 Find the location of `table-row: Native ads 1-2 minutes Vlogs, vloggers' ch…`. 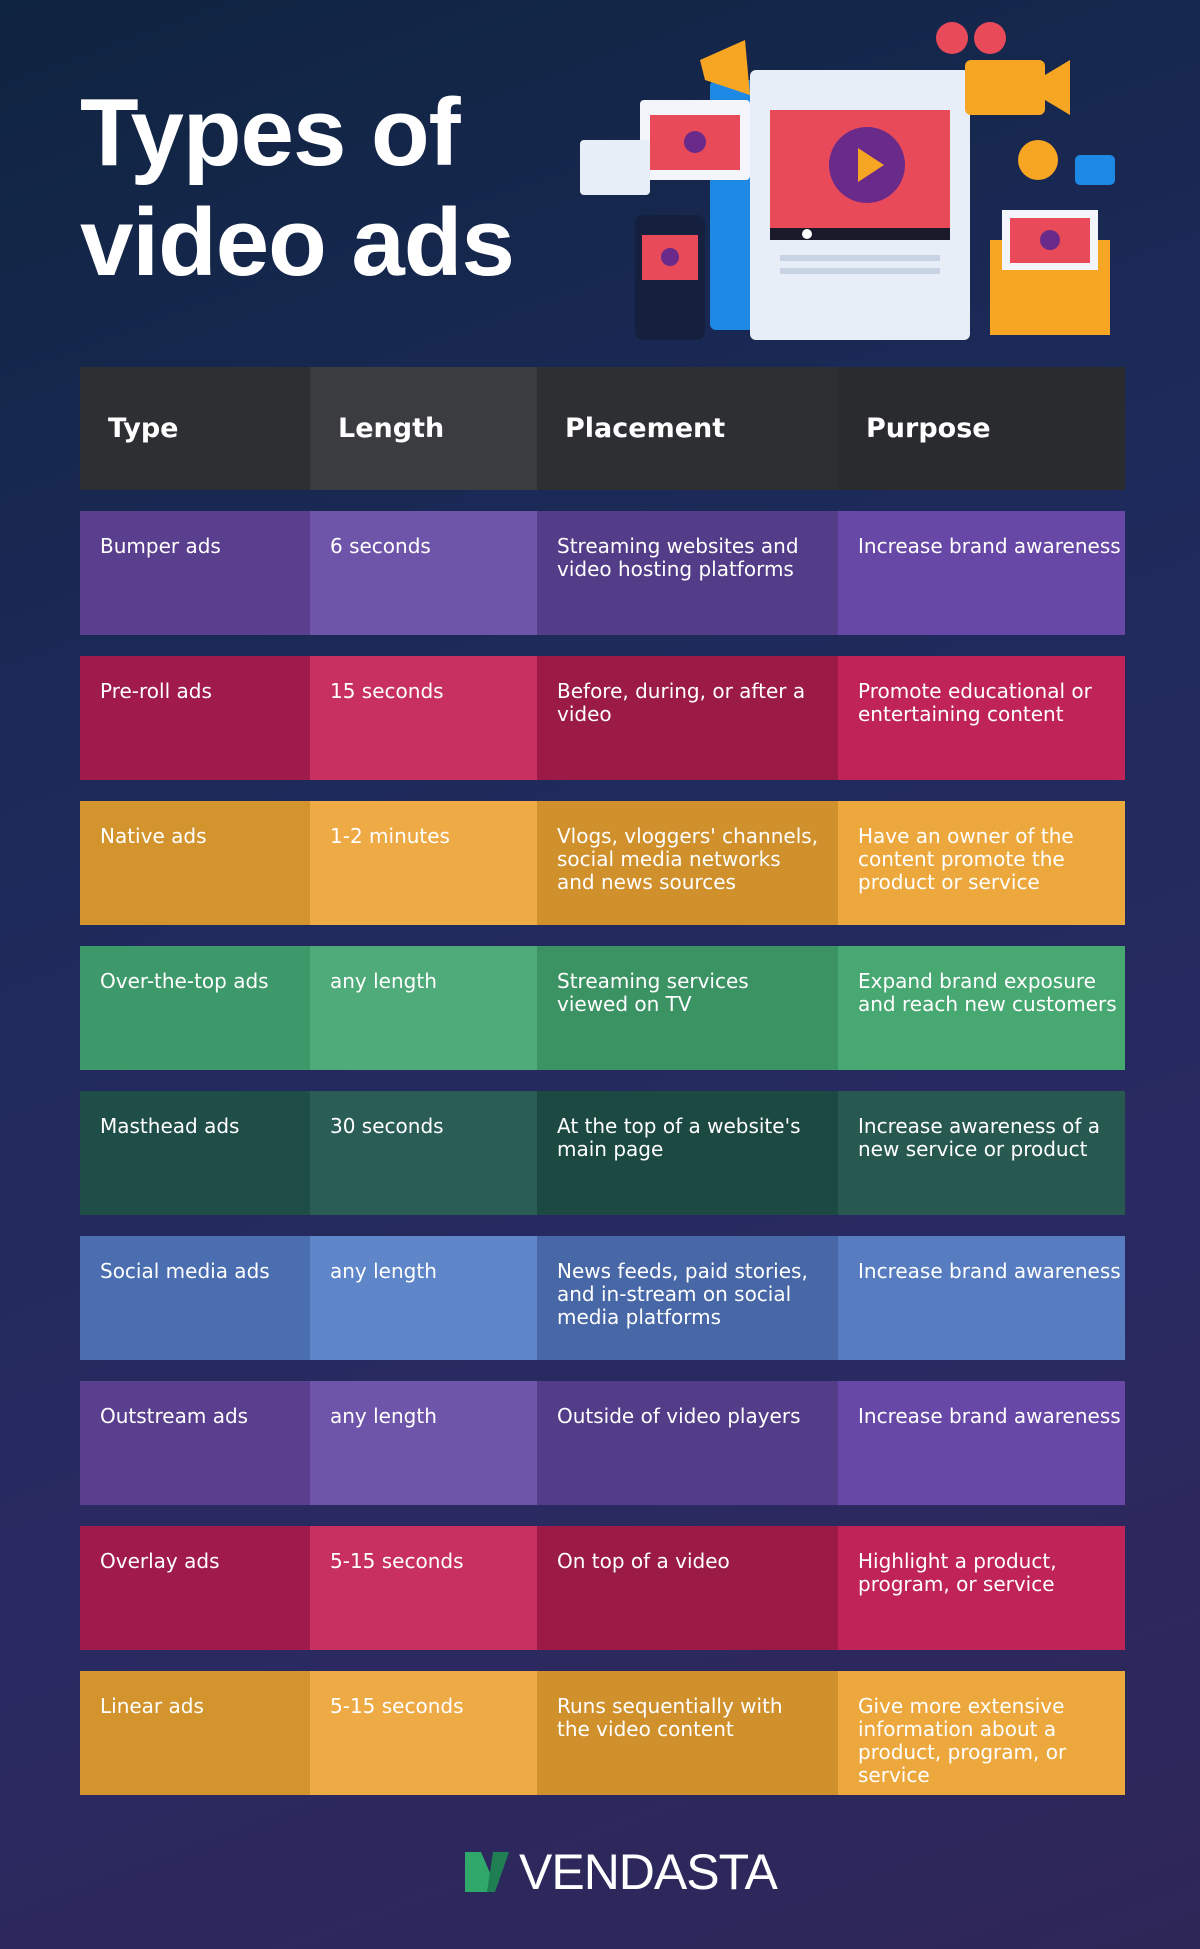

table-row: Native ads 1-2 minutes Vlogs, vloggers' ch… is located at coordinates (602, 863).